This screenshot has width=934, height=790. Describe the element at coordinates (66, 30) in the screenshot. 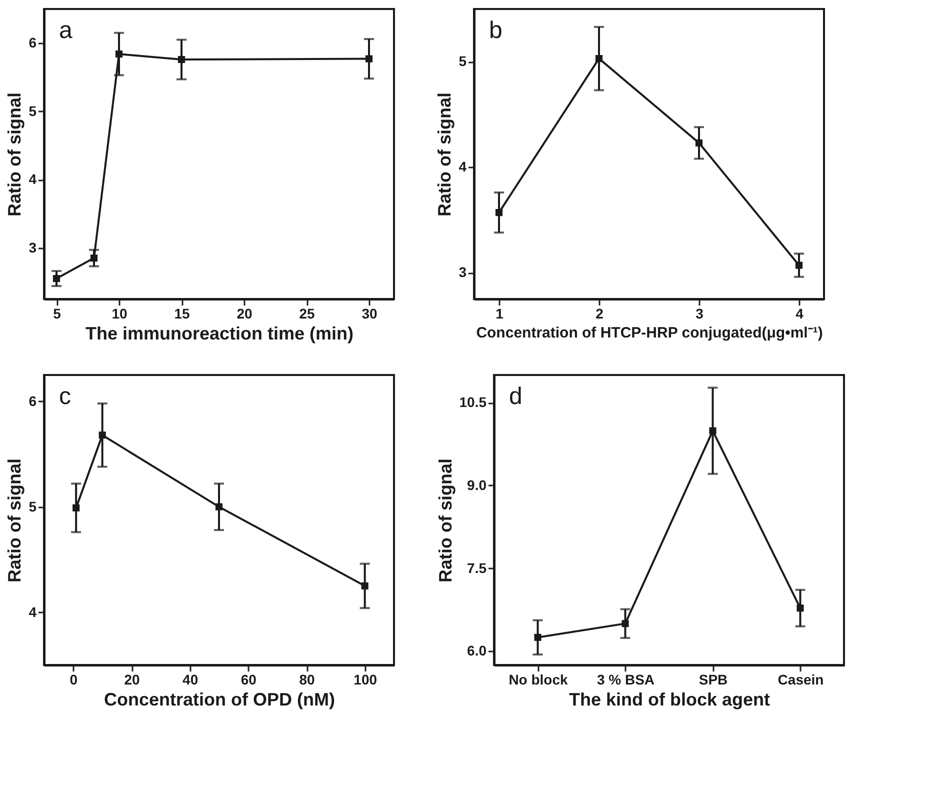

I see `annotation: a` at that location.